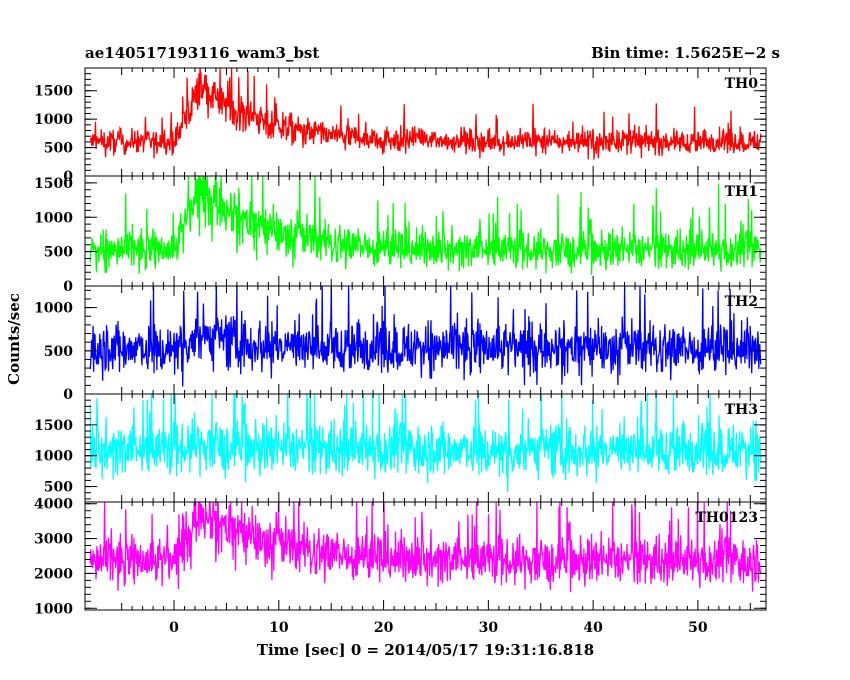  Describe the element at coordinates (384, 628) in the screenshot. I see `x-tick-label: 20` at that location.